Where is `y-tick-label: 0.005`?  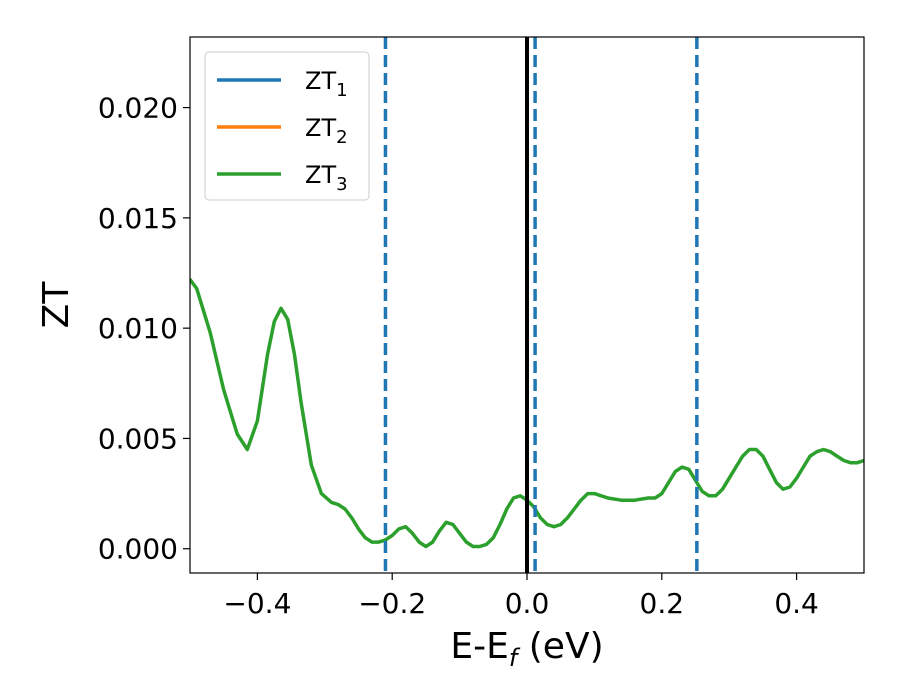
y-tick-label: 0.005 is located at coordinates (138, 438).